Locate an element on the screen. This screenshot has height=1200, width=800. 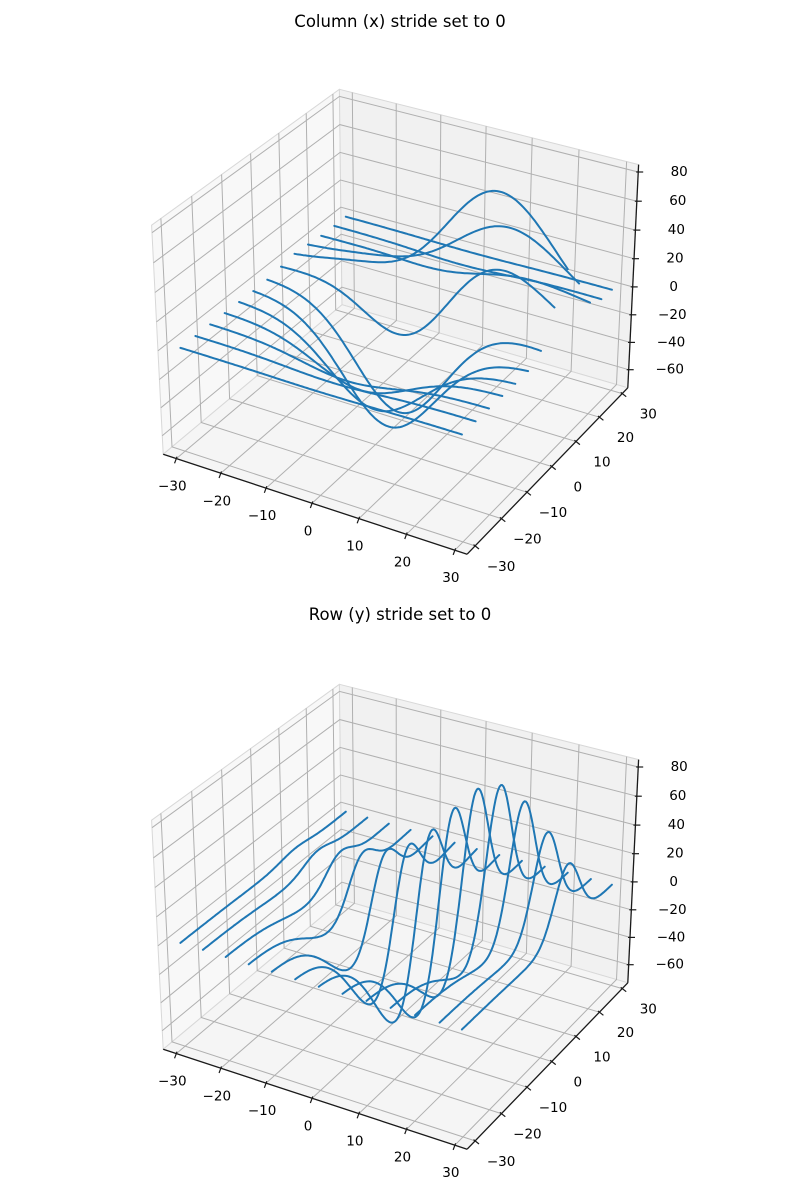
z-axis-line is located at coordinates (633, 276).